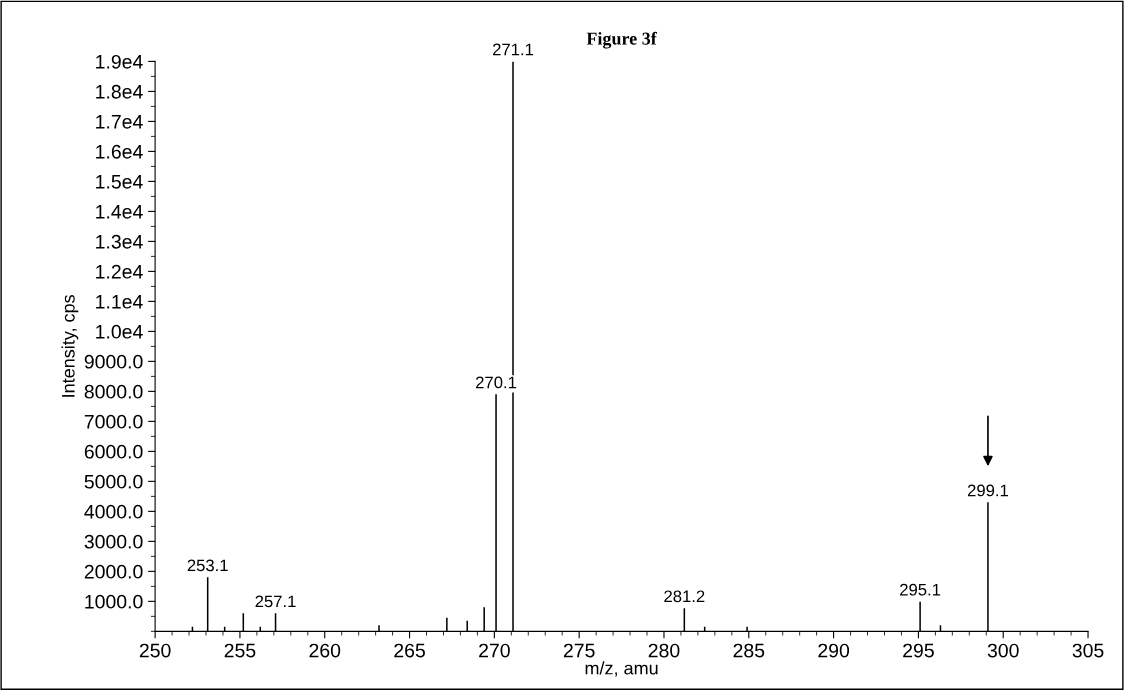  What do you see at coordinates (155, 650) in the screenshot?
I see `x-tick-label: 250` at bounding box center [155, 650].